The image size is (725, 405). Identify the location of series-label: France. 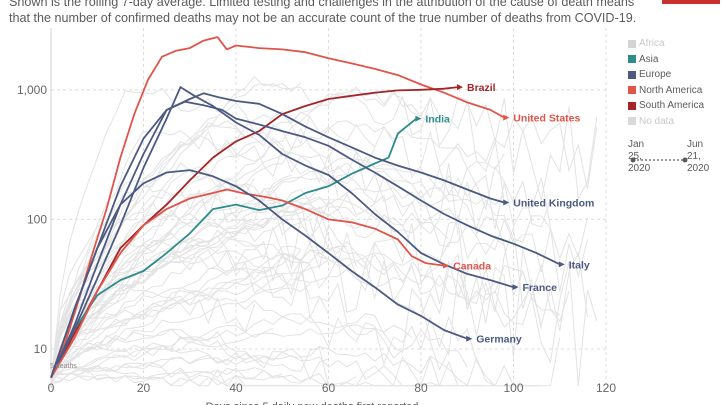
(540, 288).